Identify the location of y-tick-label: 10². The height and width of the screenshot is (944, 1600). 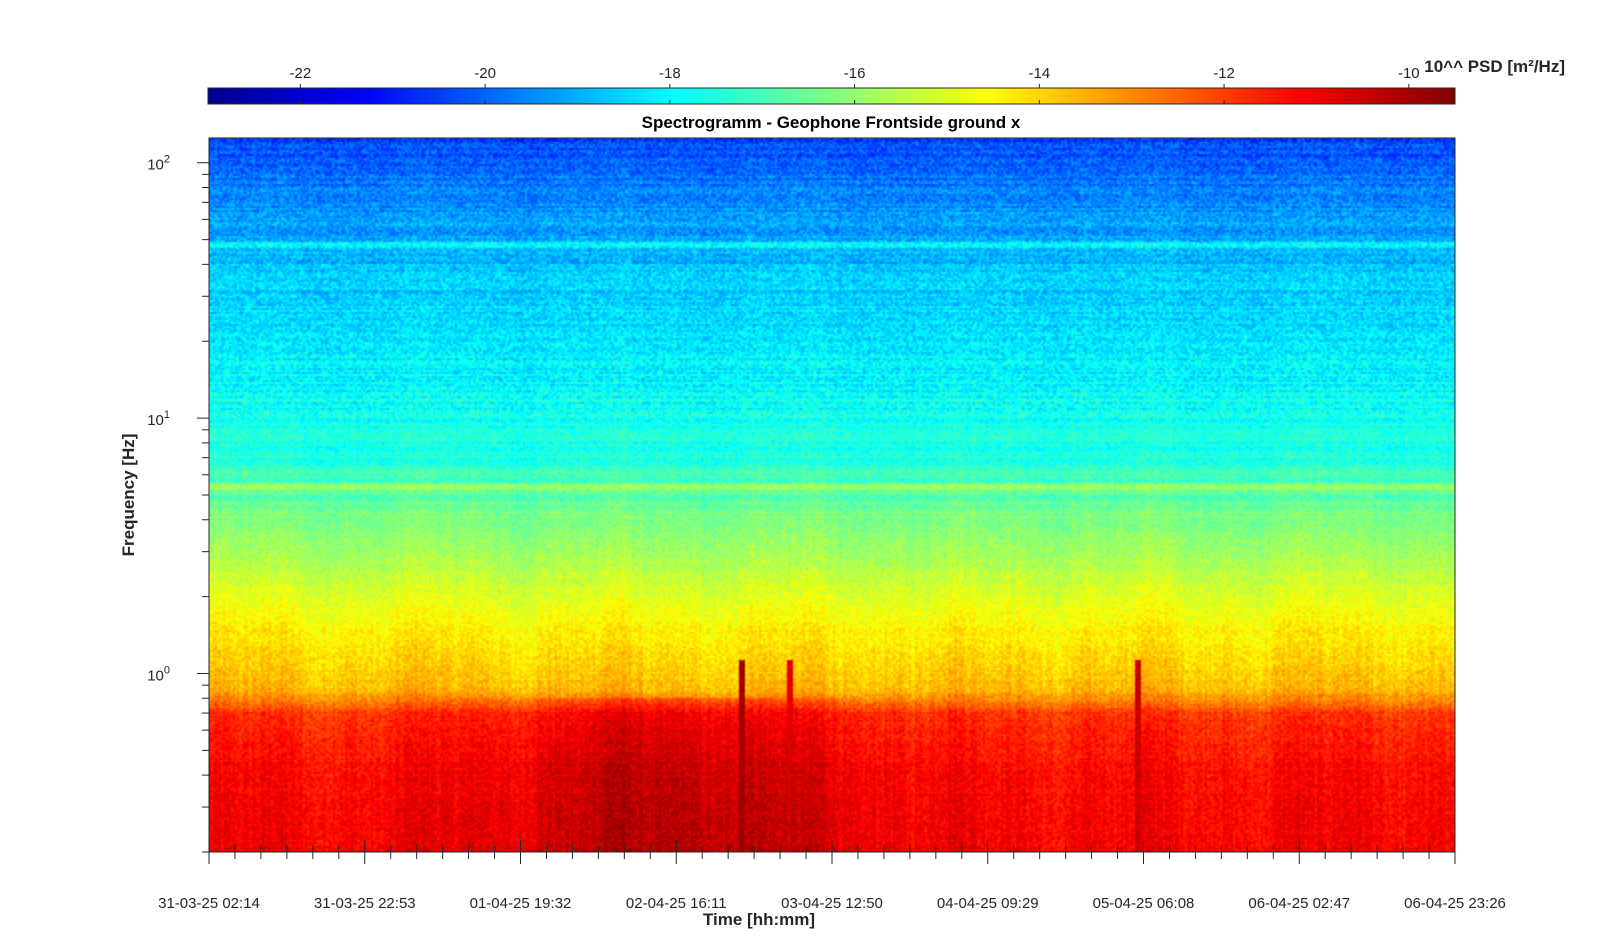
(158, 164).